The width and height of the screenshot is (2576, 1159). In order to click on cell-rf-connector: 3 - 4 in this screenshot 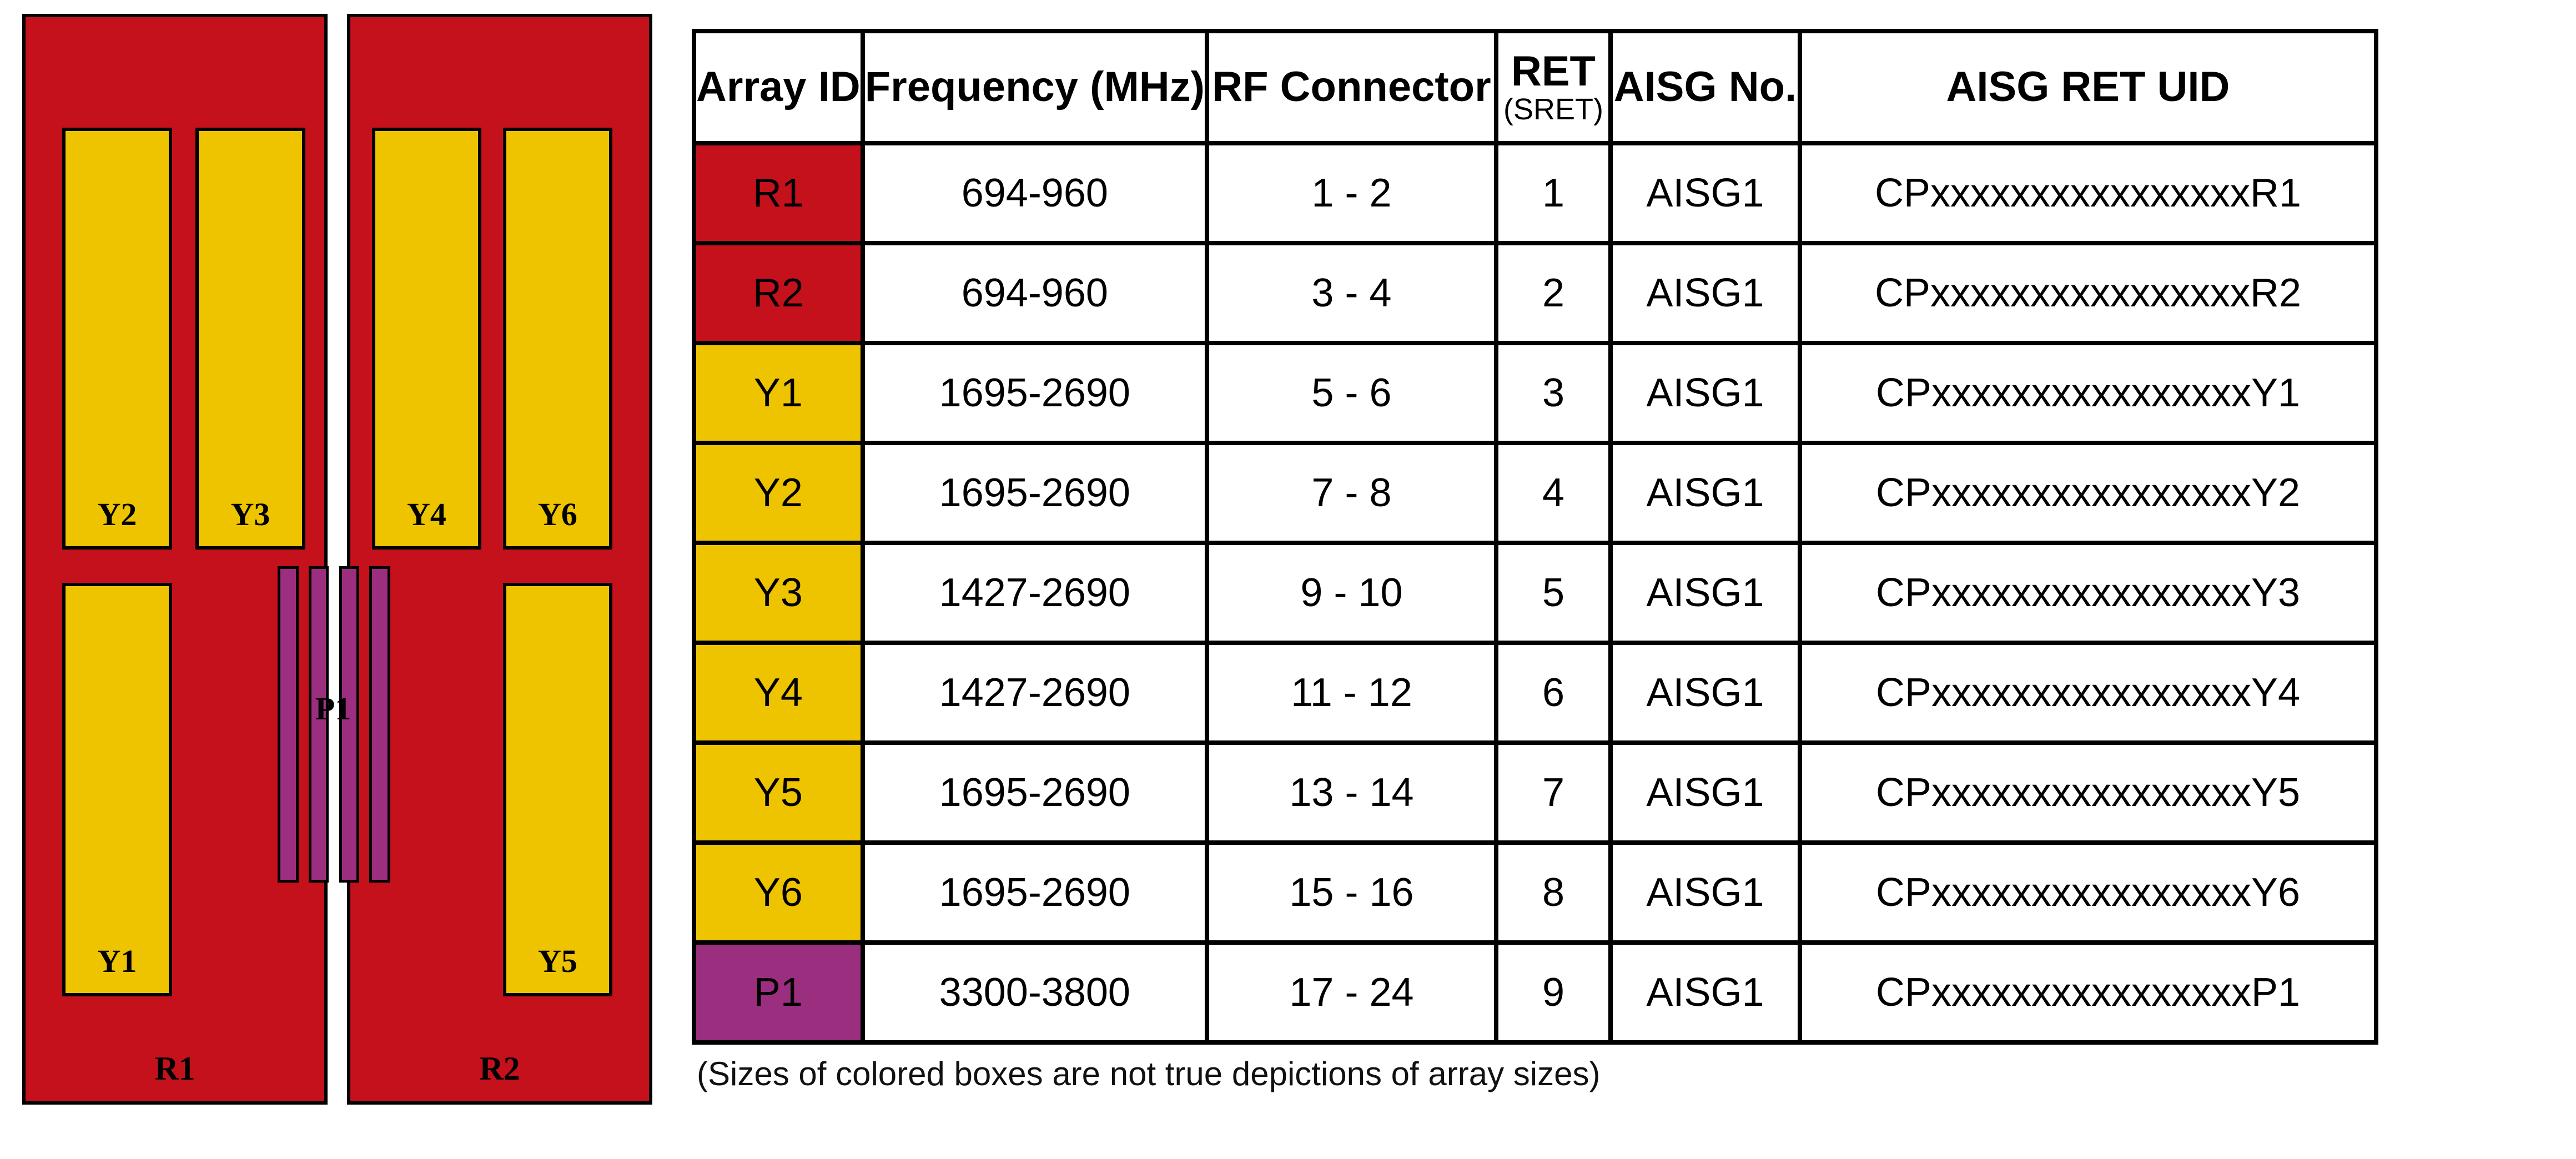, I will do `click(1351, 293)`.